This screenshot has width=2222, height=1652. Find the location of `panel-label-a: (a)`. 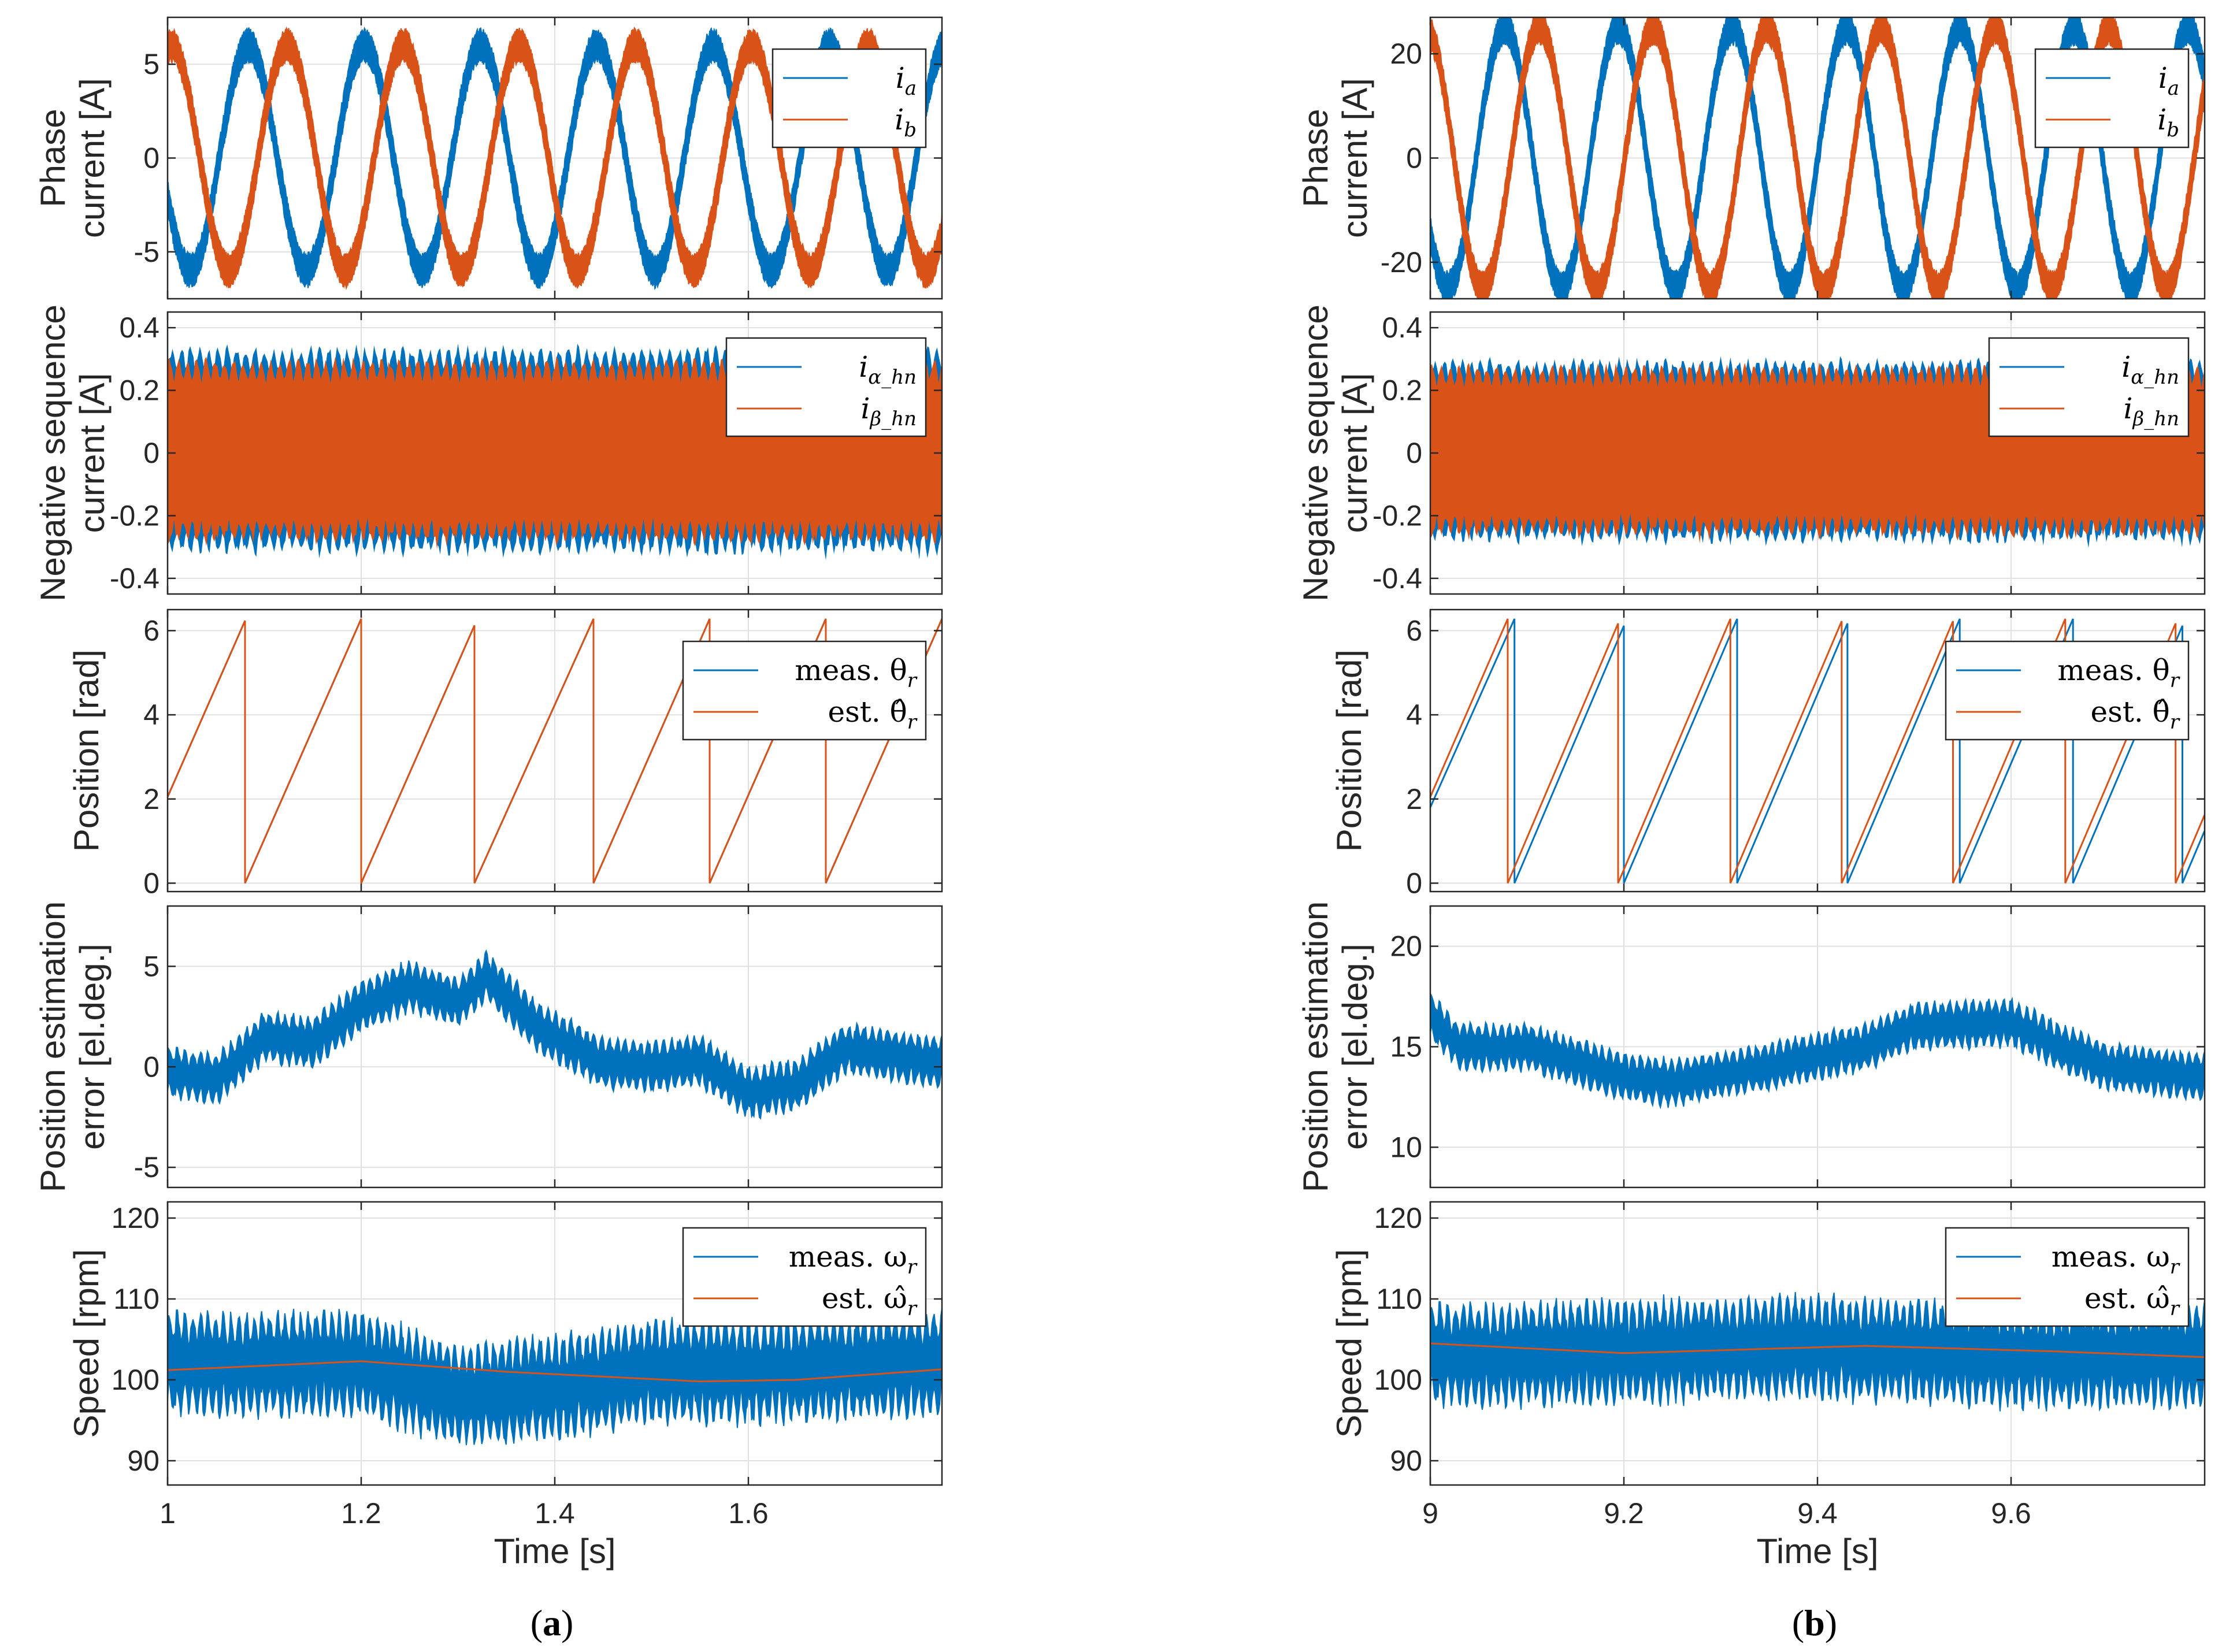

panel-label-a: (a) is located at coordinates (552, 1622).